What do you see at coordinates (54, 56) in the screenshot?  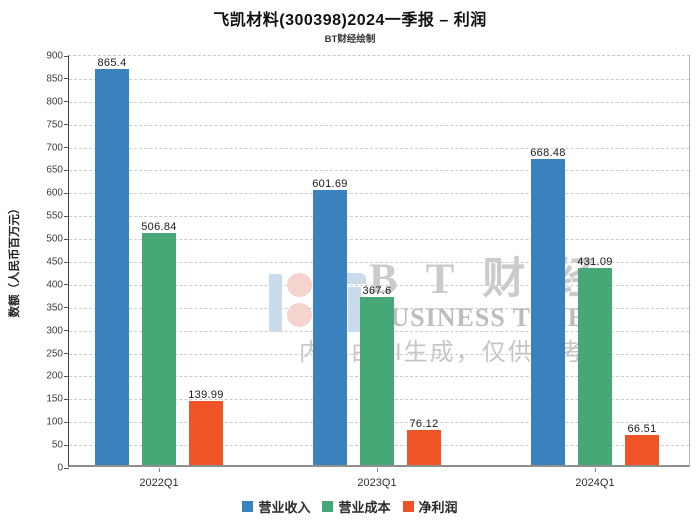 I see `y-tick-label-900: 900` at bounding box center [54, 56].